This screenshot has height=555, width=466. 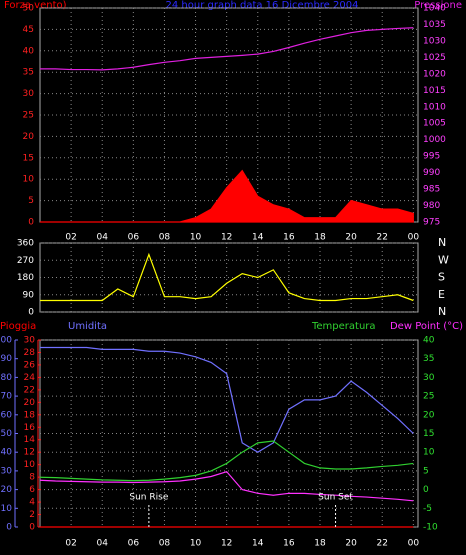 What do you see at coordinates (25, 278) in the screenshot?
I see `y-tick-label: 180` at bounding box center [25, 278].